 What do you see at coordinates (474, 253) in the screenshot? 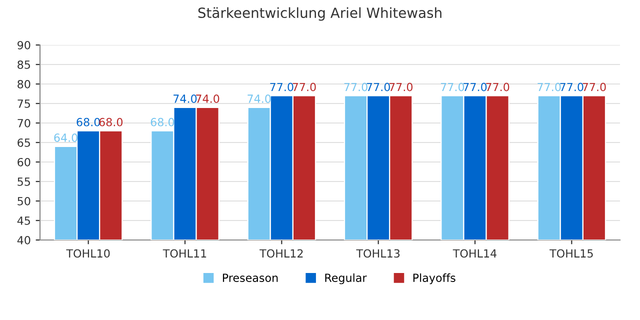
I see `x-tick-label: TOHL14` at bounding box center [474, 253].